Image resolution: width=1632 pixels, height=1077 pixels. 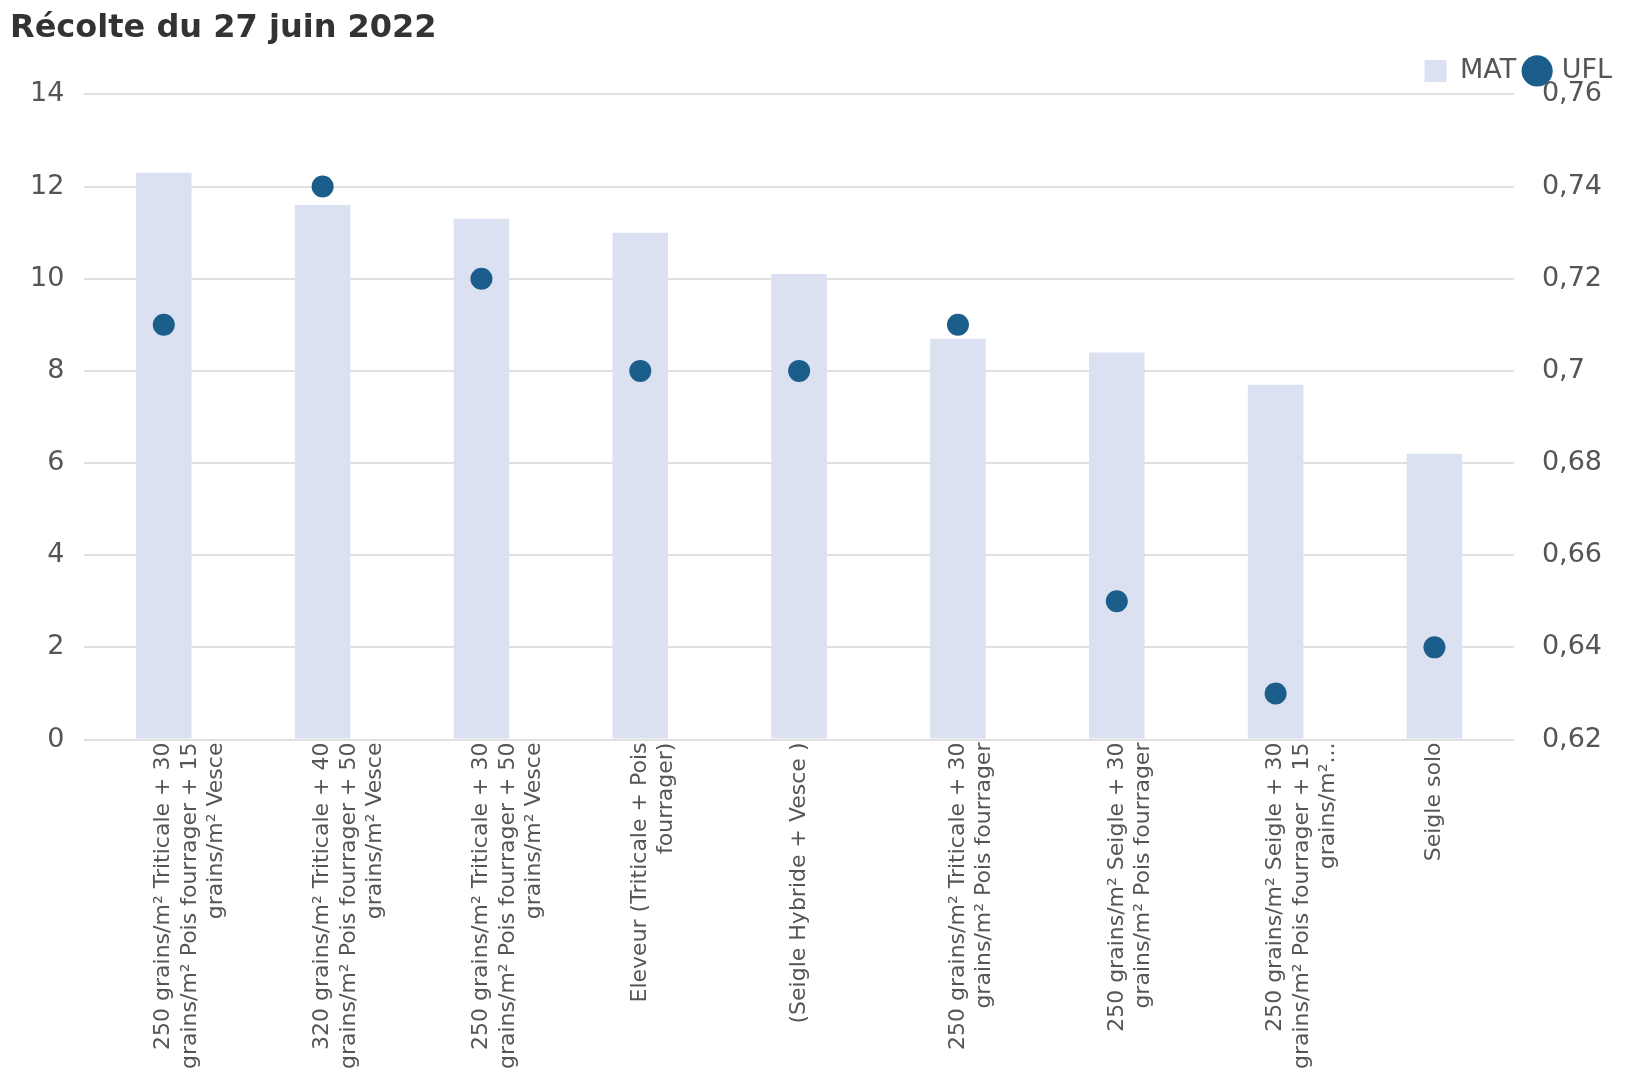 What do you see at coordinates (1572, 645) in the screenshot?
I see `y2-tick-label: 0,64` at bounding box center [1572, 645].